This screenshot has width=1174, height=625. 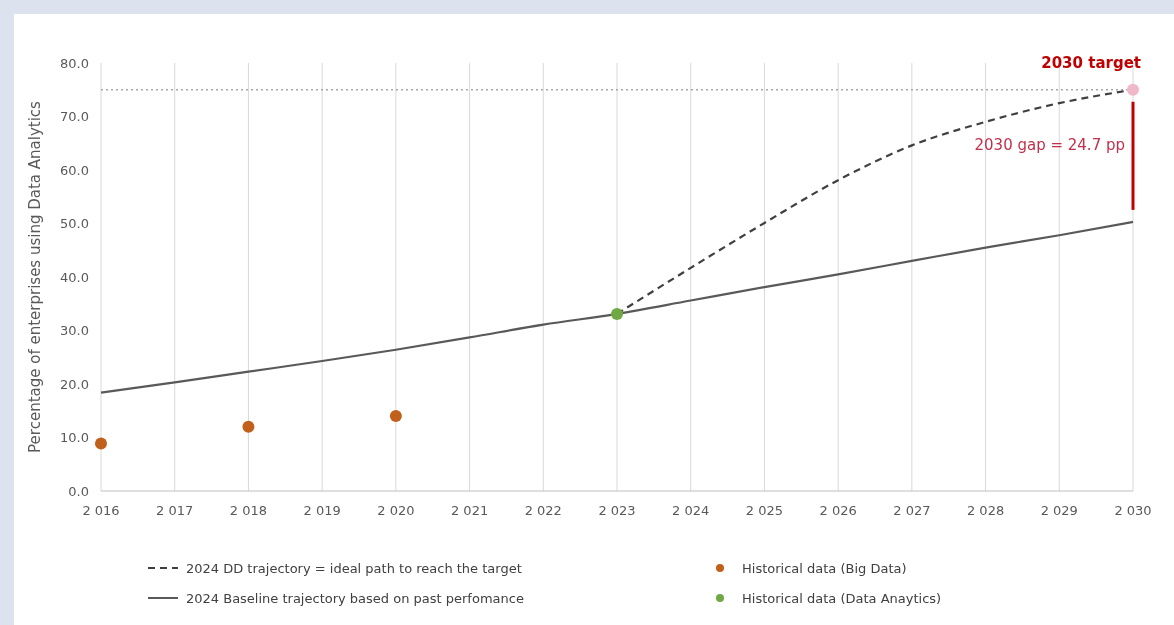 What do you see at coordinates (355, 598) in the screenshot?
I see `legend-label: 2024 Baseline trajectory based on past perfomance` at bounding box center [355, 598].